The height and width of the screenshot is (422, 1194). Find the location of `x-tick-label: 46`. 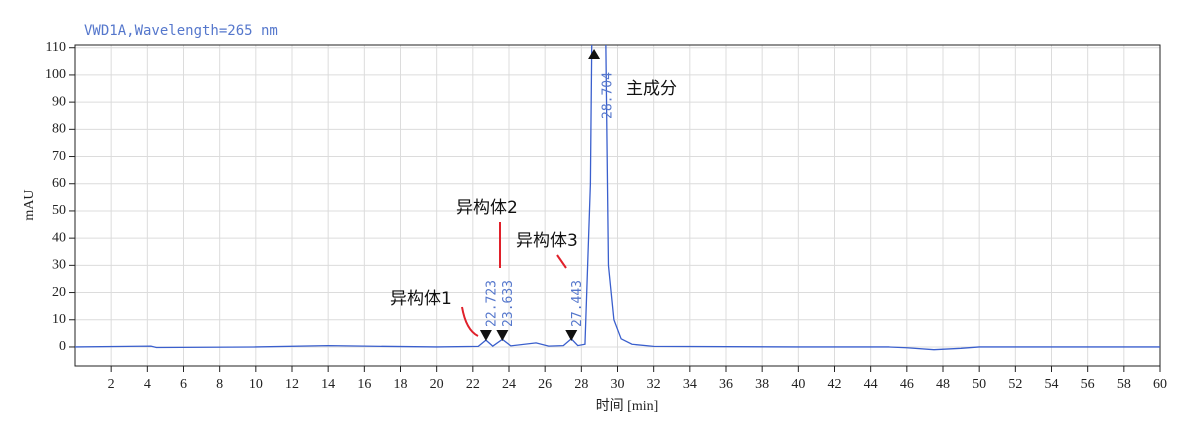

x-tick-label: 46 is located at coordinates (907, 384).